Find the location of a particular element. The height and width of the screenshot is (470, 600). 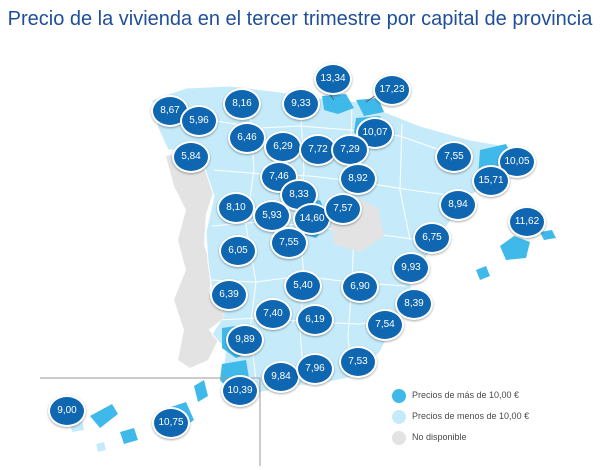

legend-swatch-na is located at coordinates (399, 438).